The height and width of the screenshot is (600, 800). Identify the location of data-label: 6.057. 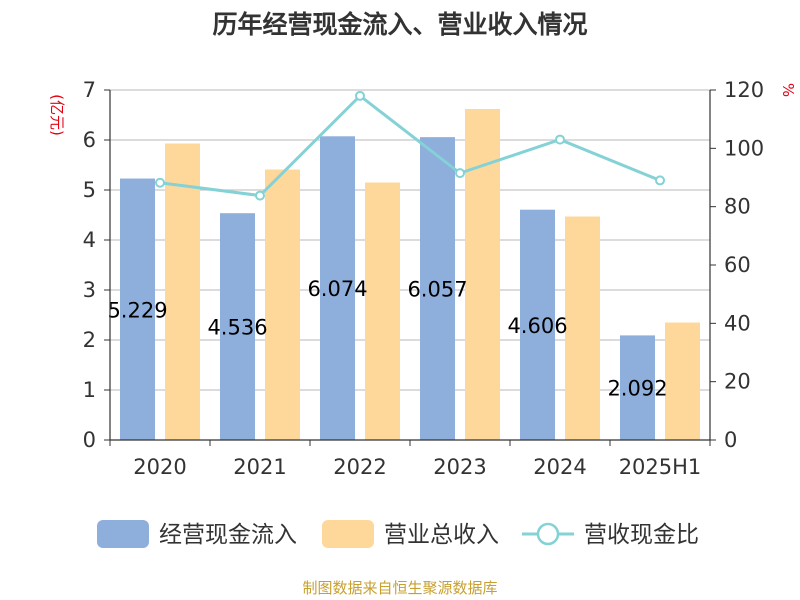
(437, 290).